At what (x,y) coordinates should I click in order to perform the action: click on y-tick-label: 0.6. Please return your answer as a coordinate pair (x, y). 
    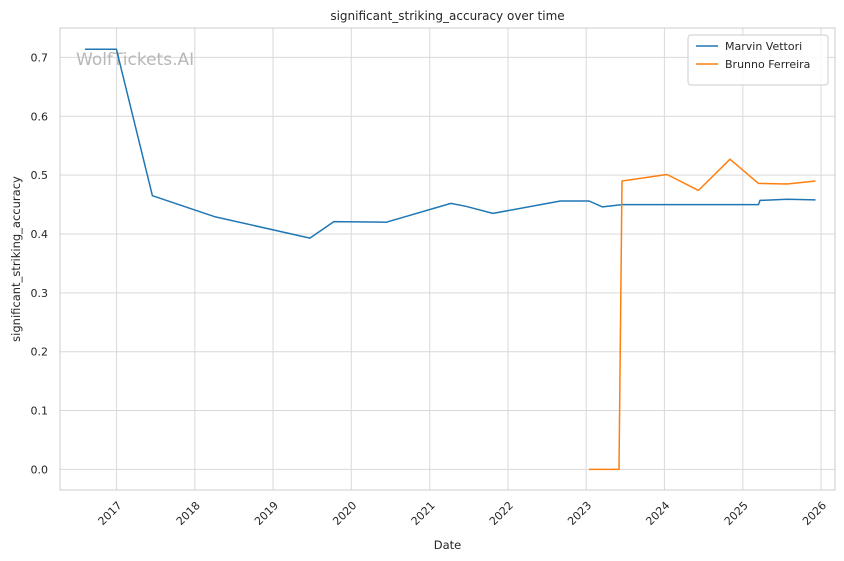
    Looking at the image, I should click on (40, 116).